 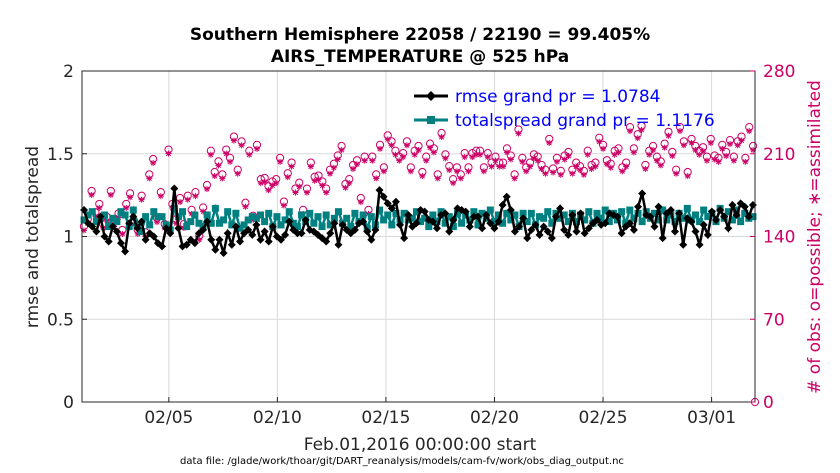 What do you see at coordinates (557, 97) in the screenshot?
I see `legend-label-rmse: rmse grand pr = 1.0784` at bounding box center [557, 97].